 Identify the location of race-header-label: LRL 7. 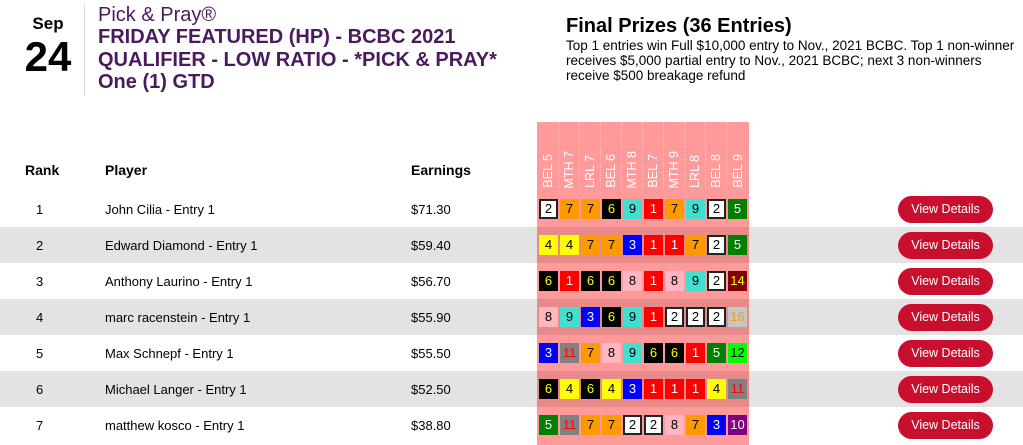
(590, 171).